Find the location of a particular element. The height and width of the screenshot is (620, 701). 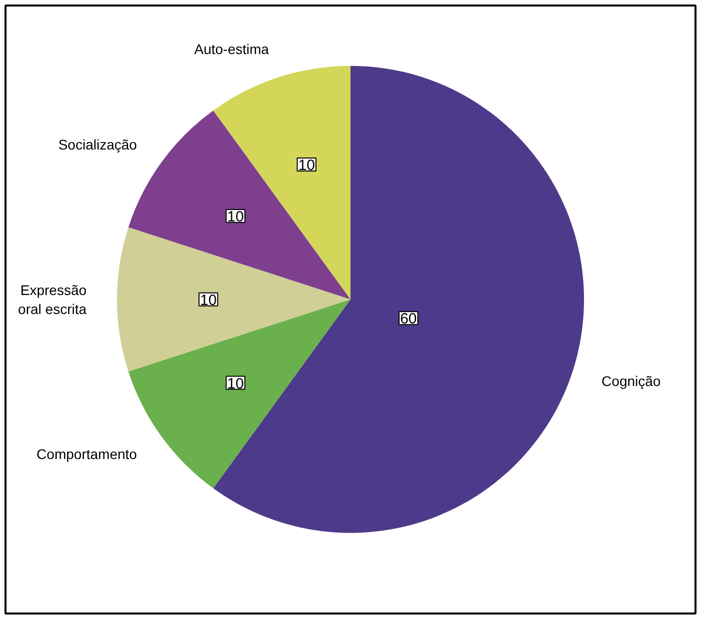

data-label: 60 is located at coordinates (408, 319).